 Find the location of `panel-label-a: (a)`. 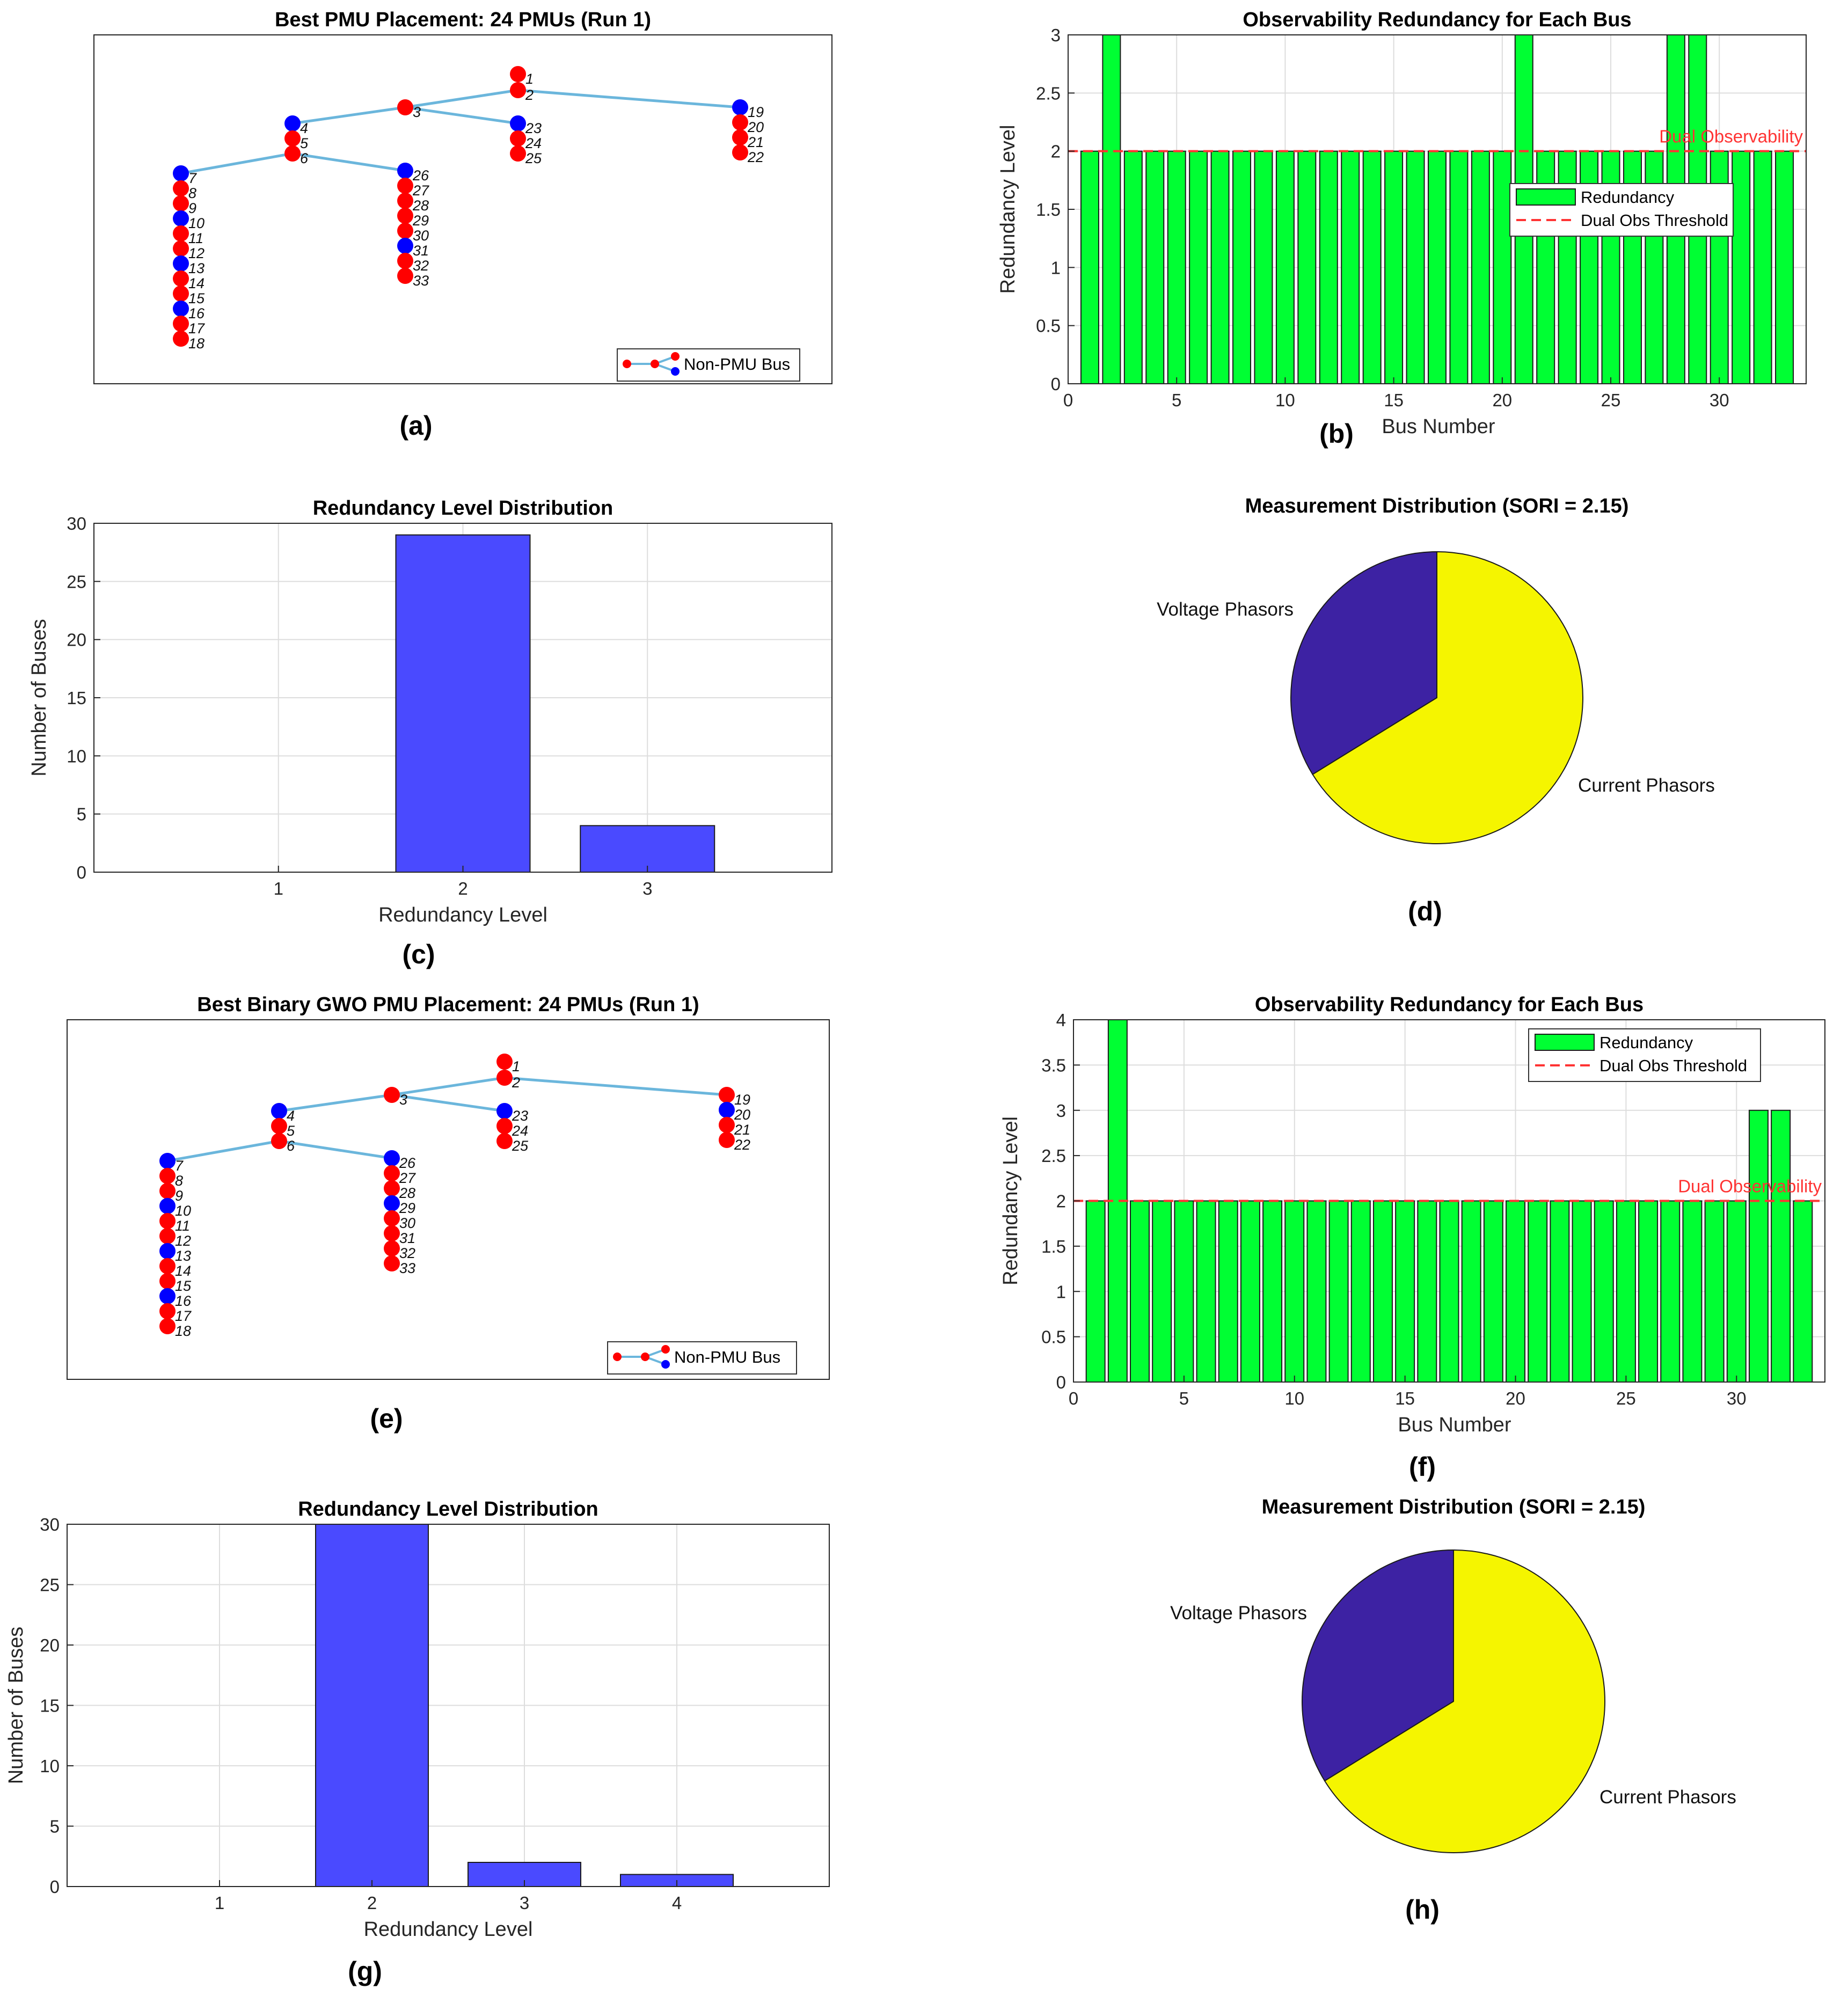

panel-label-a: (a) is located at coordinates (415, 426).